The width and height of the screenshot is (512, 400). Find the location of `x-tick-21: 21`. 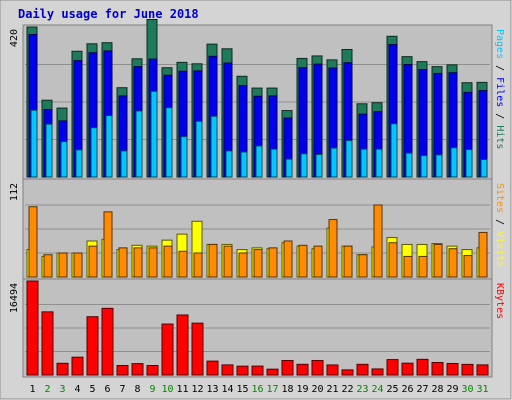

x-tick-21: 21 is located at coordinates (332, 389).